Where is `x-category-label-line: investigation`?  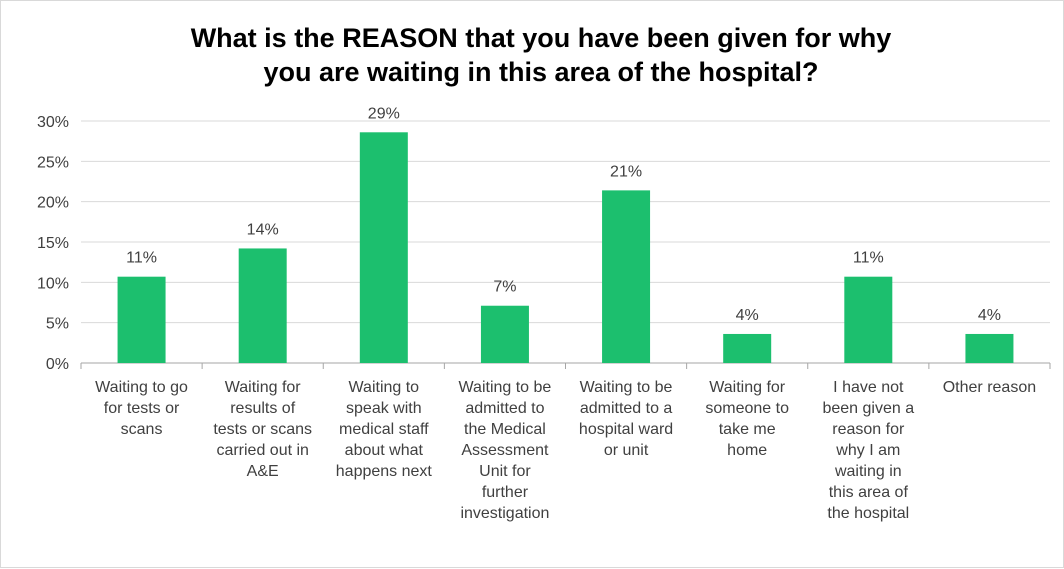 x-category-label-line: investigation is located at coordinates (505, 513).